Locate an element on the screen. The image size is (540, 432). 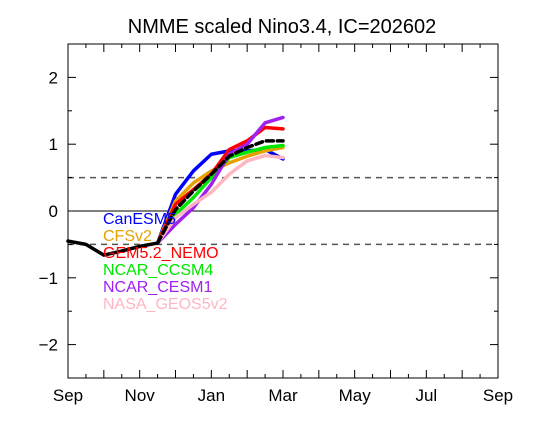
series-line-gem5-2-nemo is located at coordinates (220, 185).